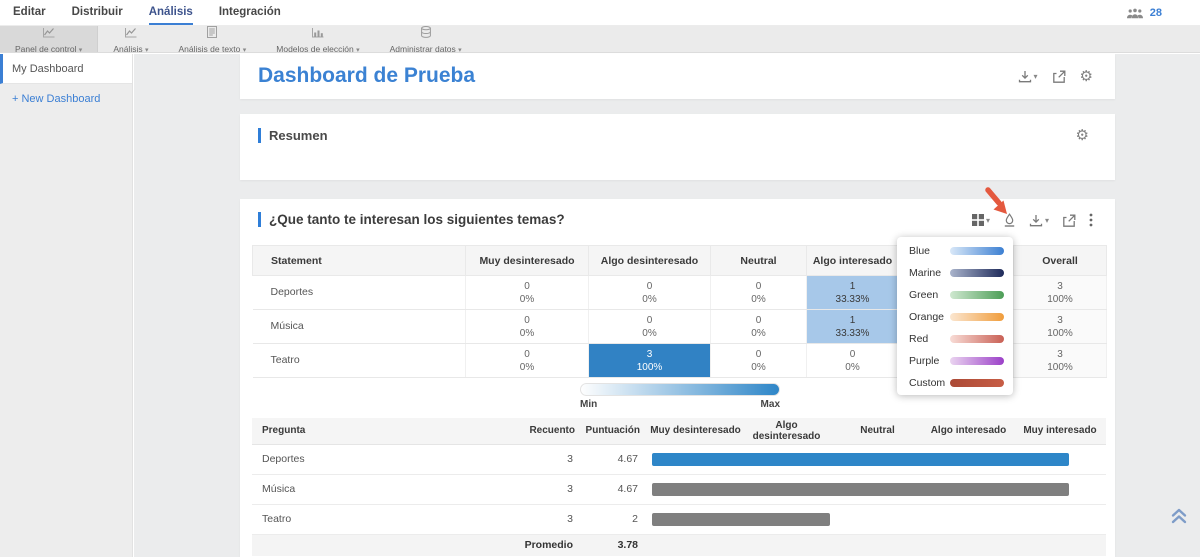  What do you see at coordinates (1009, 220) in the screenshot?
I see `color-palette-icon` at bounding box center [1009, 220].